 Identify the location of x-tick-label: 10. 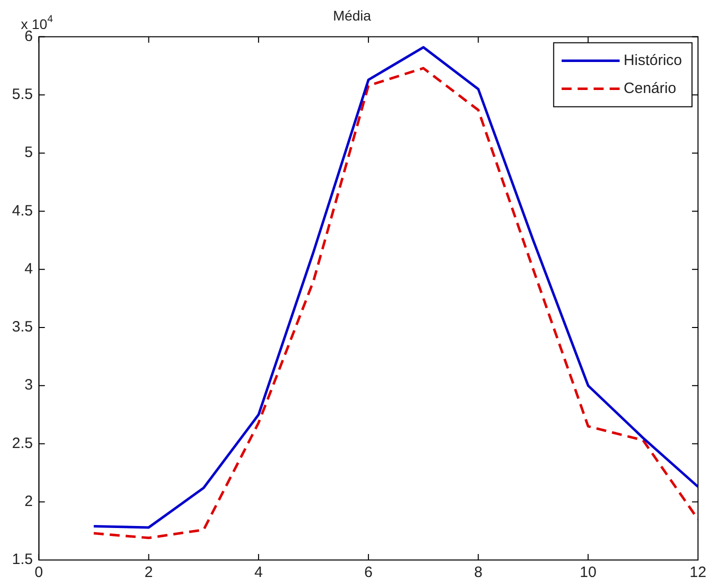
(588, 573).